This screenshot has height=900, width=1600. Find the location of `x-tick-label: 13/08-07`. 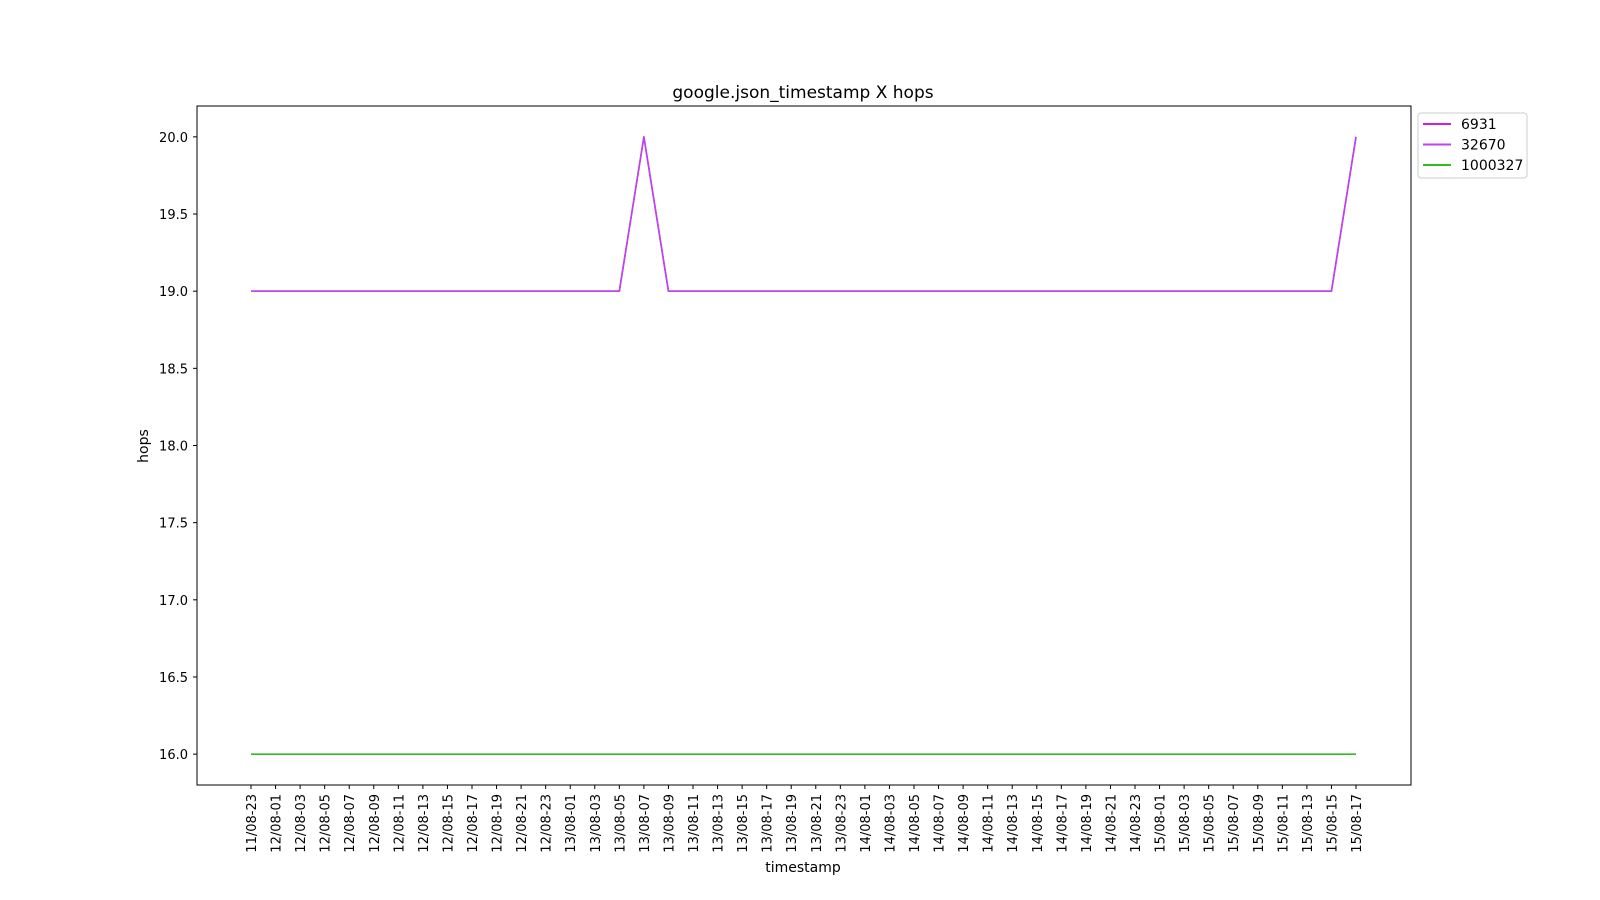

x-tick-label: 13/08-07 is located at coordinates (645, 823).